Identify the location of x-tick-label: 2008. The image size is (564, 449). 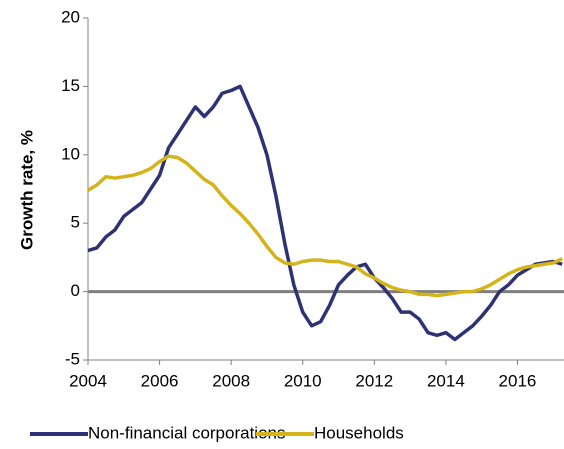
(231, 380).